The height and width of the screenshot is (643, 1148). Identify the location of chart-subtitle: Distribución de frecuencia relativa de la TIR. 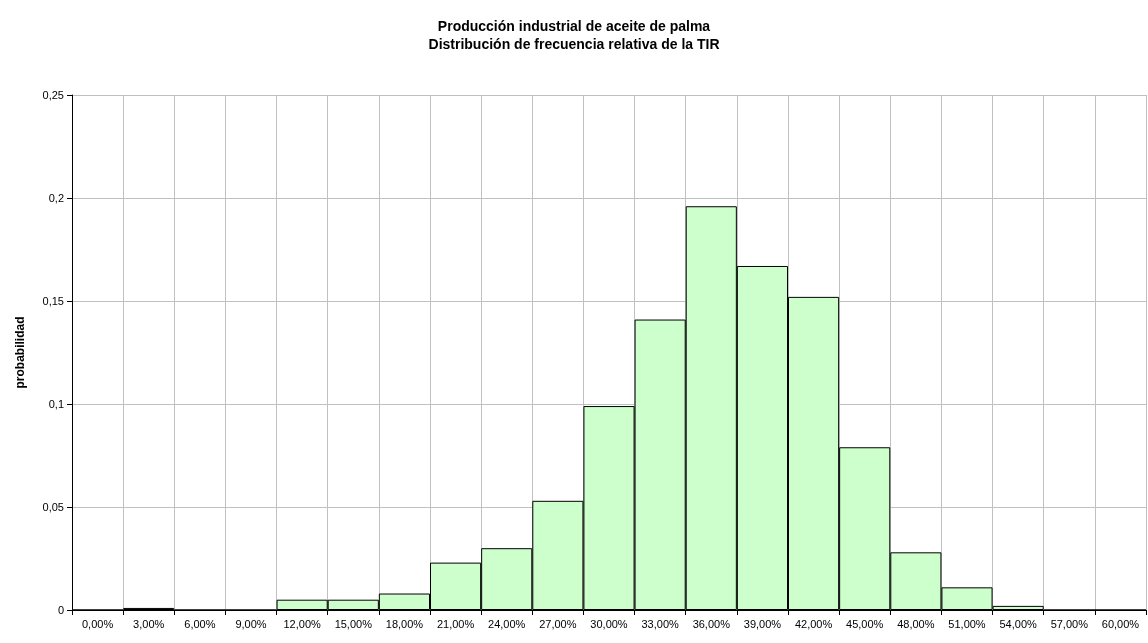
(574, 44).